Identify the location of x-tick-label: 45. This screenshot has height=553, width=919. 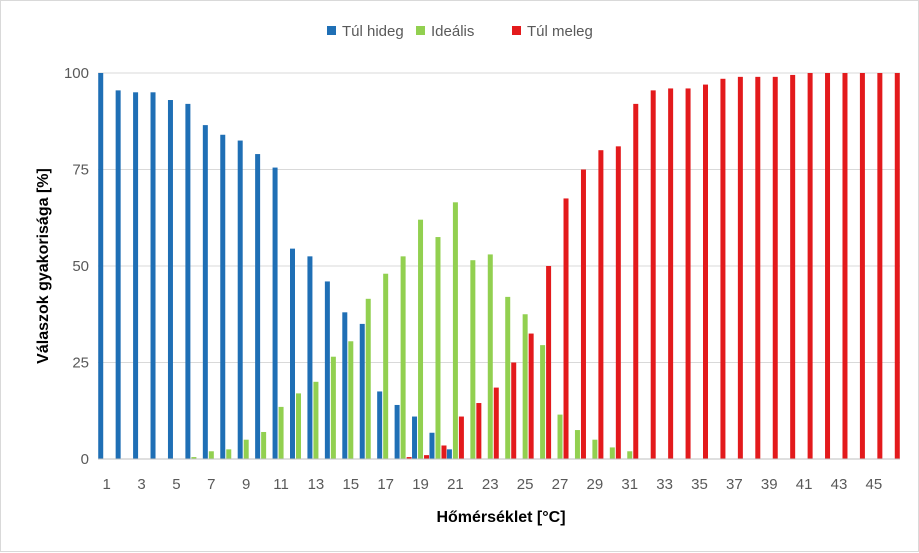
(874, 484).